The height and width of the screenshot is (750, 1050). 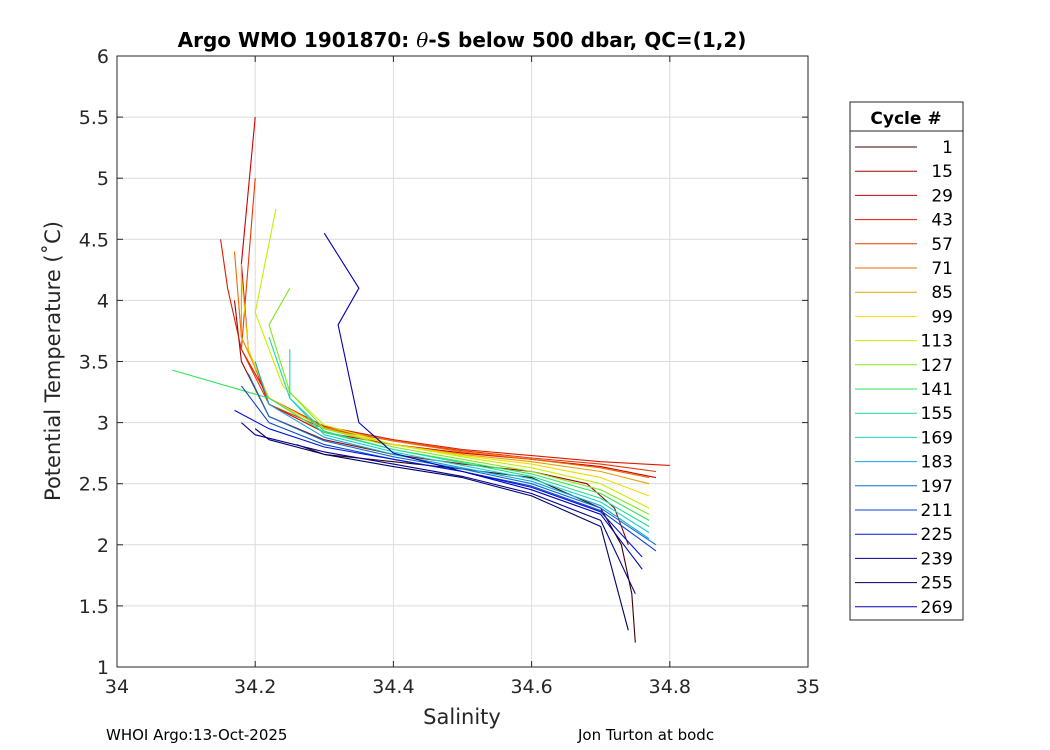 I want to click on y-tick-label: 3, so click(x=103, y=424).